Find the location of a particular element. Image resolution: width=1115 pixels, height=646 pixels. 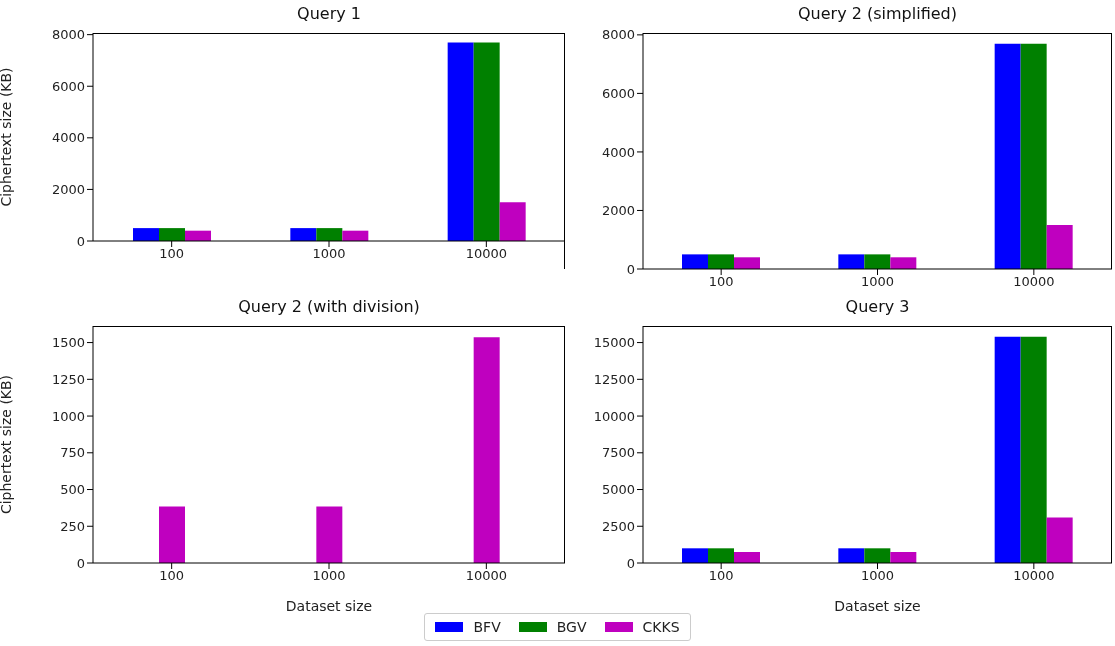

chart-title: Query 1 is located at coordinates (329, 13).